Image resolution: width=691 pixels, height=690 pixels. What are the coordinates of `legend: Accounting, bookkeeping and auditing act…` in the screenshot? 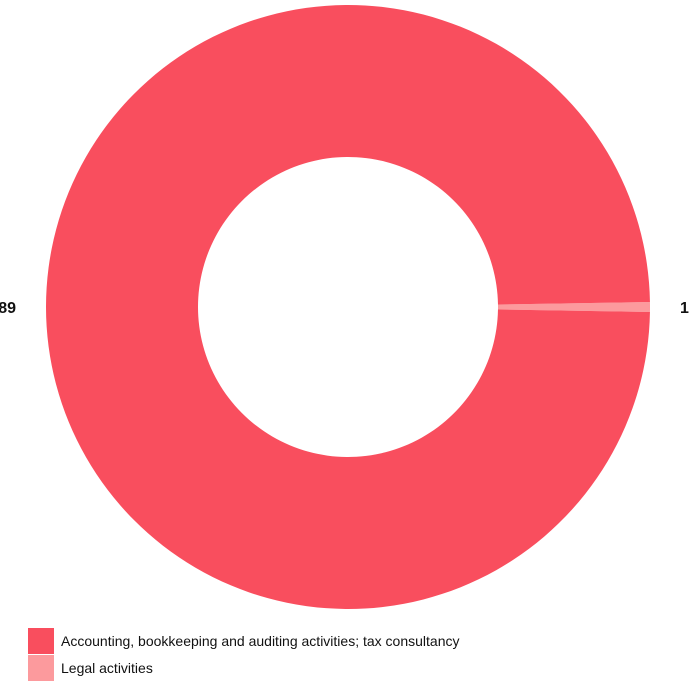 It's located at (244, 656).